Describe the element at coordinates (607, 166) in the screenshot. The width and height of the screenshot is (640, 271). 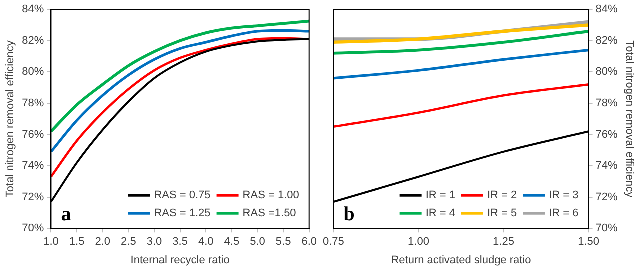
I see `y2-tick-label: 74%` at that location.